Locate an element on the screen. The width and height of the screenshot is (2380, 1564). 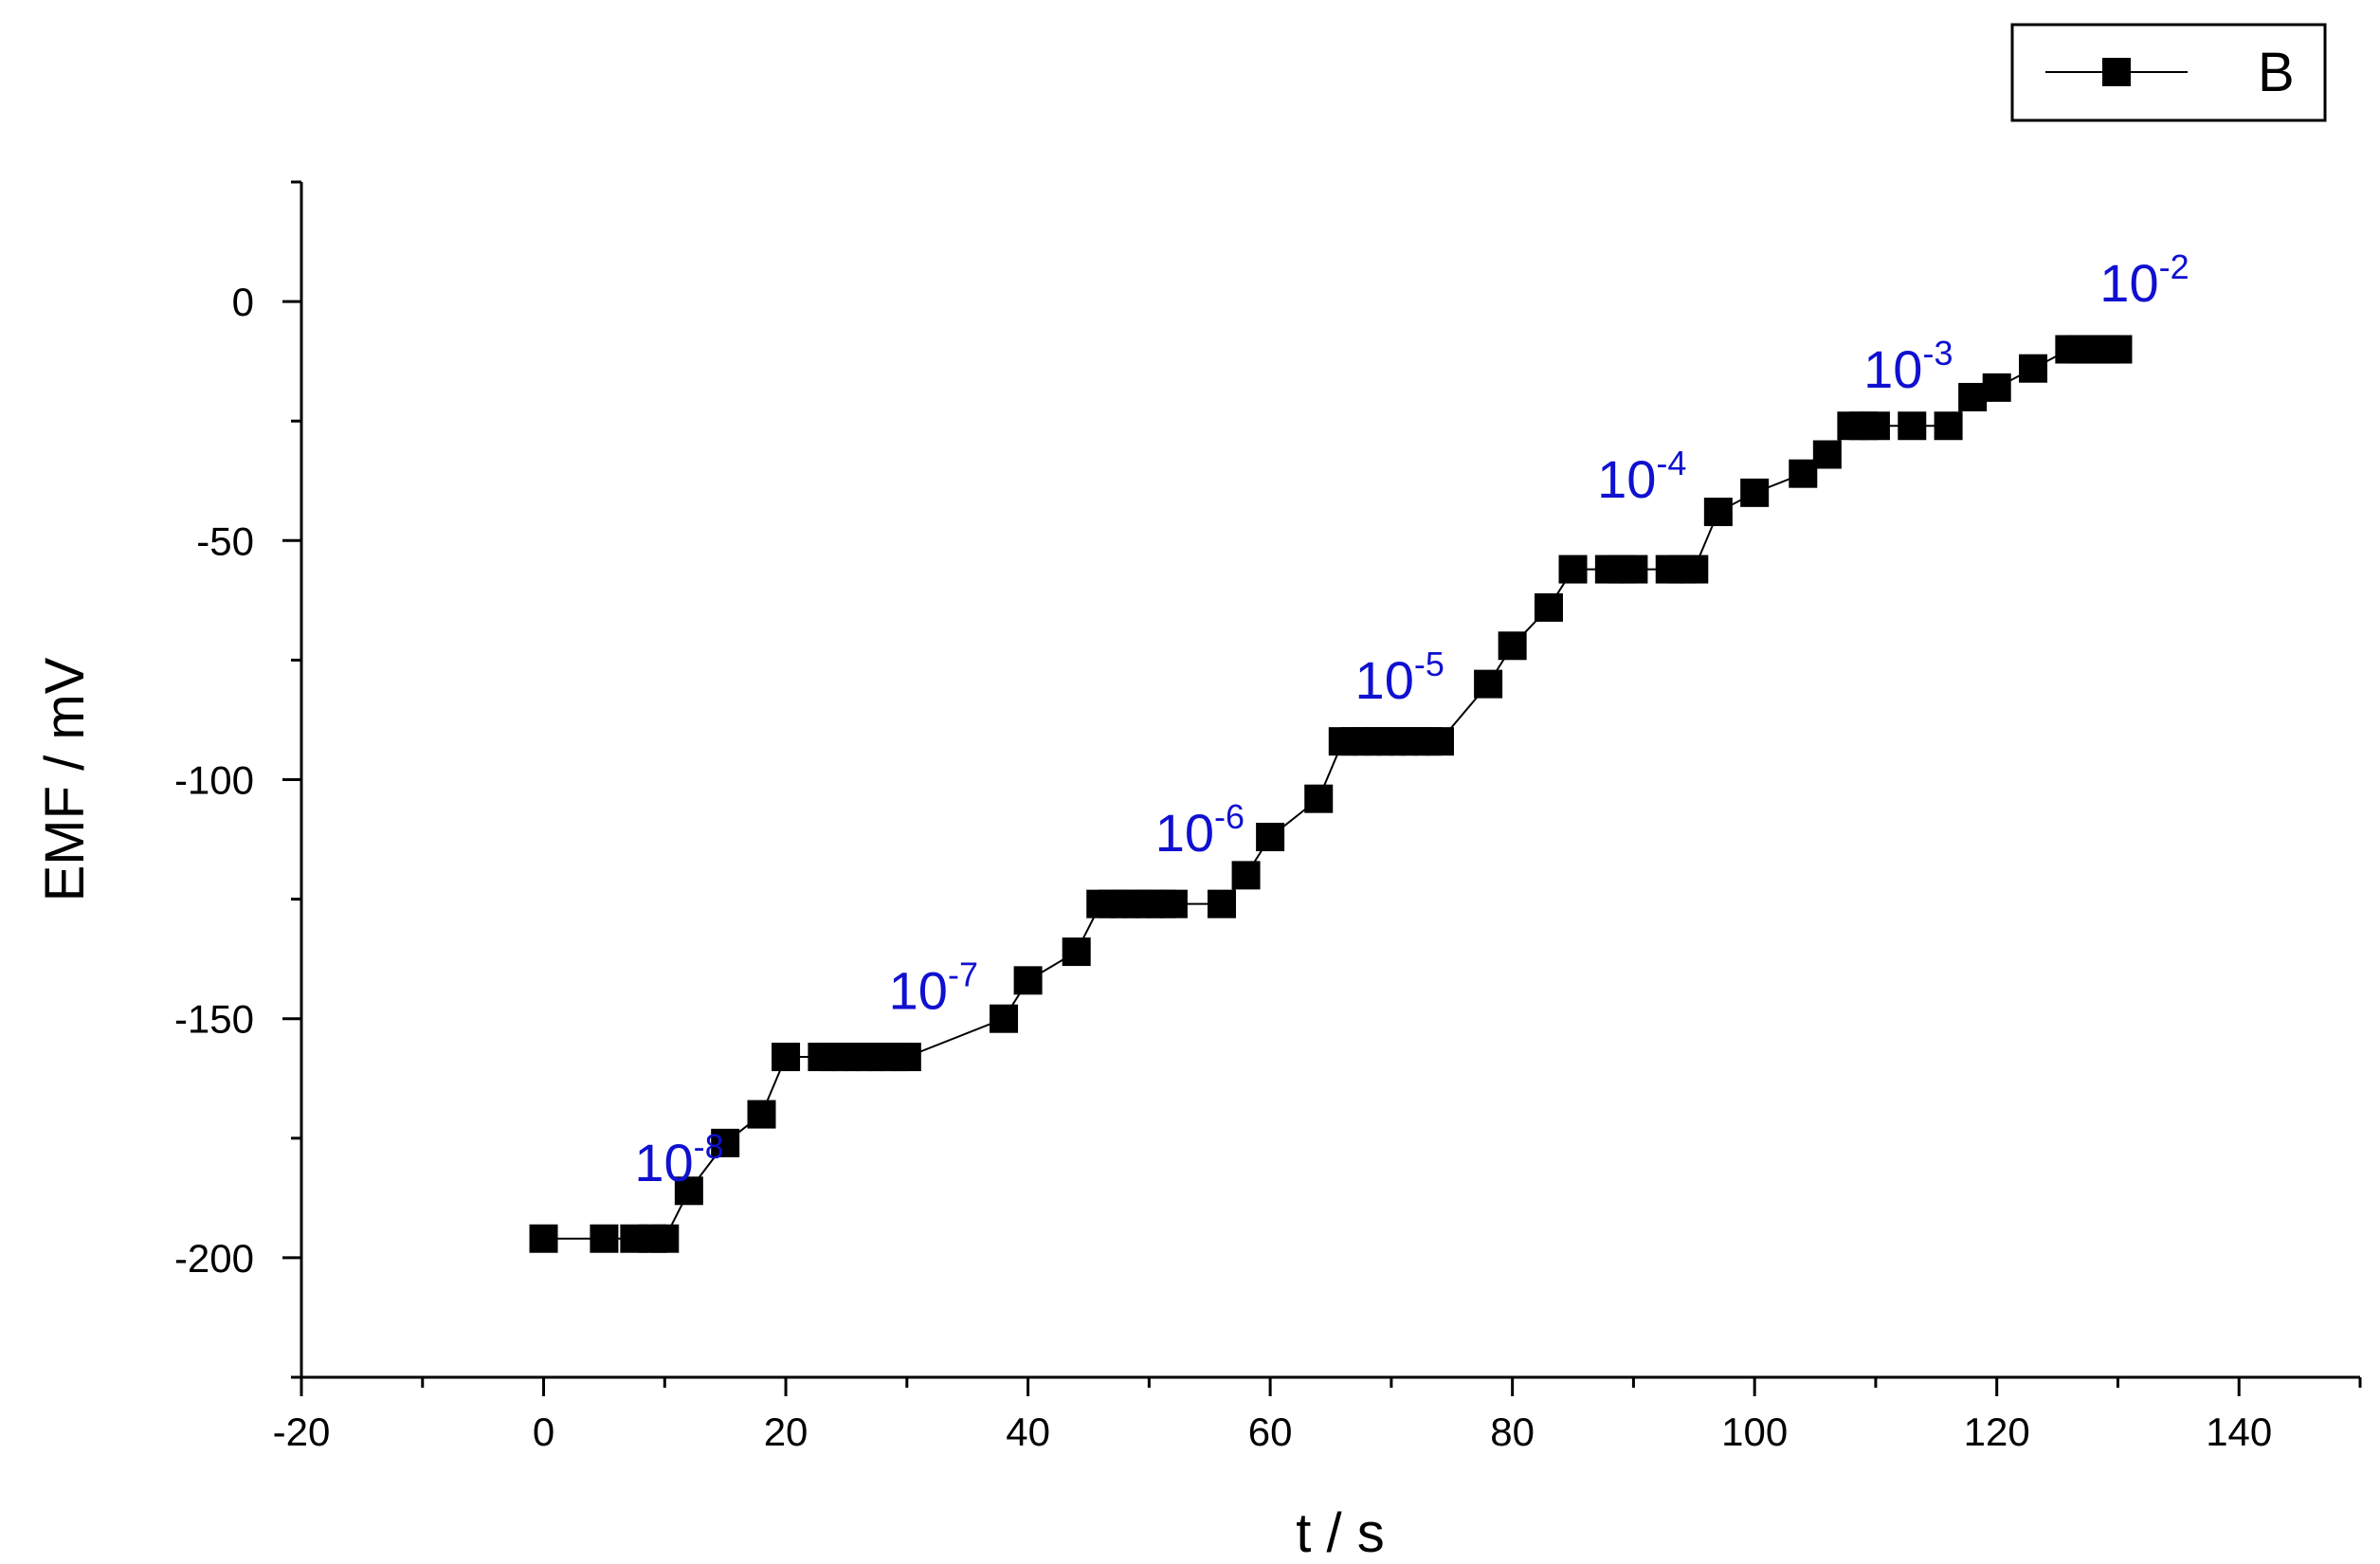
x-tick-label: 60 is located at coordinates (1270, 1431).